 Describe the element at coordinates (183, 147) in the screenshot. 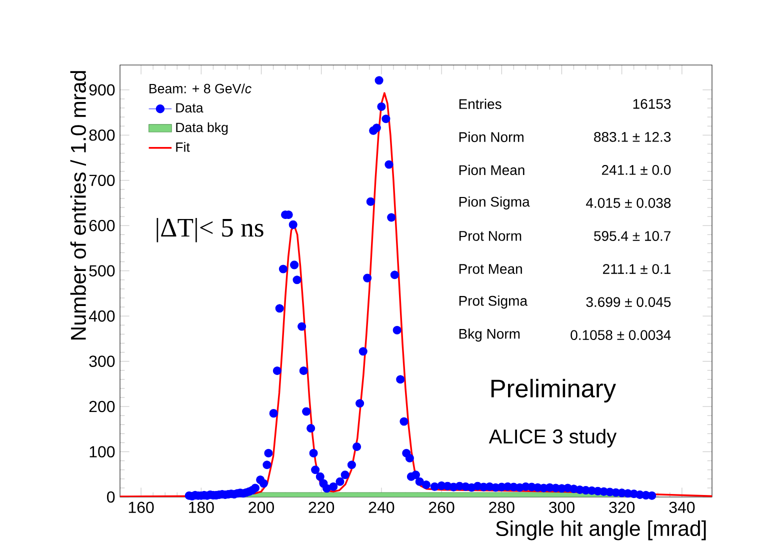

I see `legend-label: Fit` at that location.